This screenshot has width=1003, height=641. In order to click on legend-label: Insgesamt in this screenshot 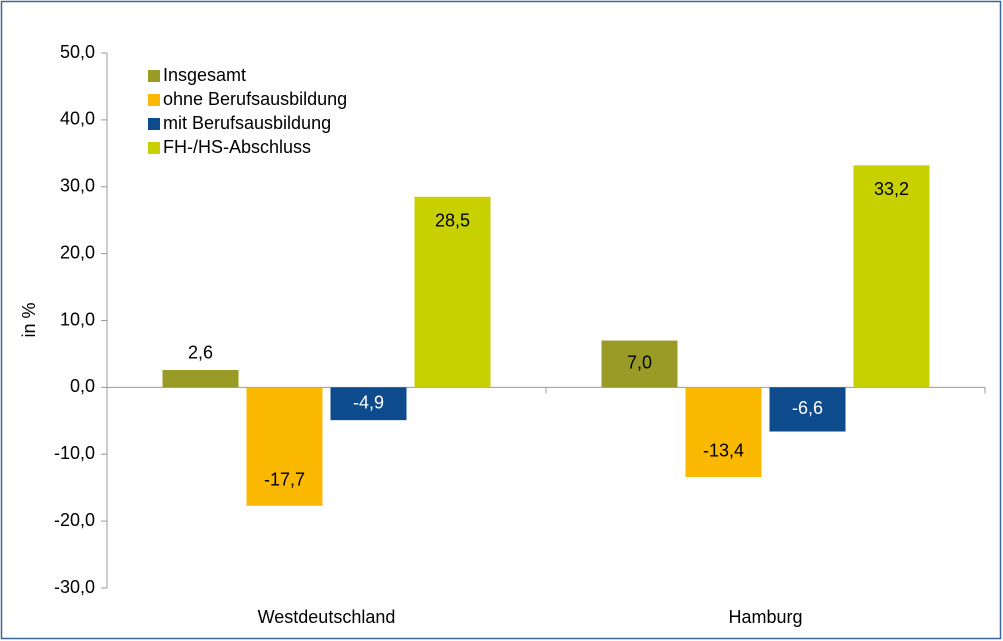, I will do `click(204, 75)`.